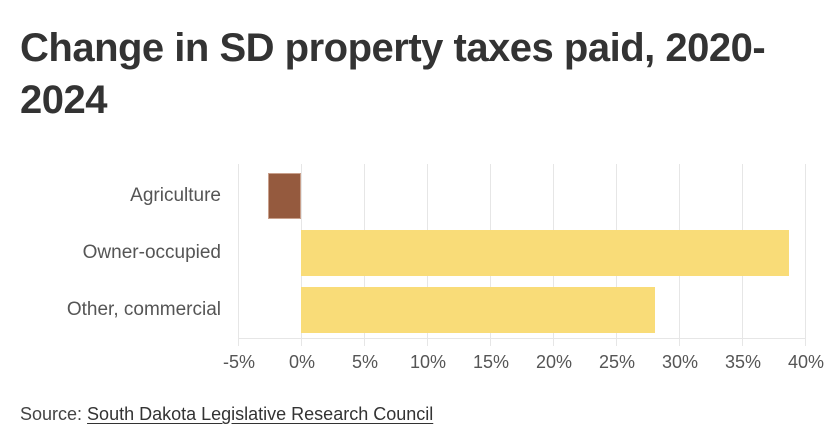  Describe the element at coordinates (175, 195) in the screenshot. I see `category-label: Agriculture` at that location.